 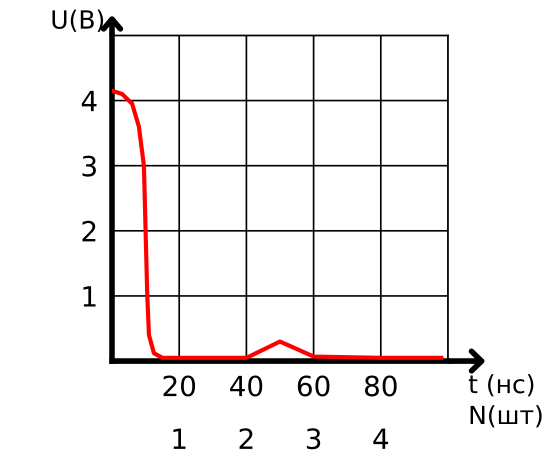 I want to click on y-tick-label: 1, so click(x=89, y=296).